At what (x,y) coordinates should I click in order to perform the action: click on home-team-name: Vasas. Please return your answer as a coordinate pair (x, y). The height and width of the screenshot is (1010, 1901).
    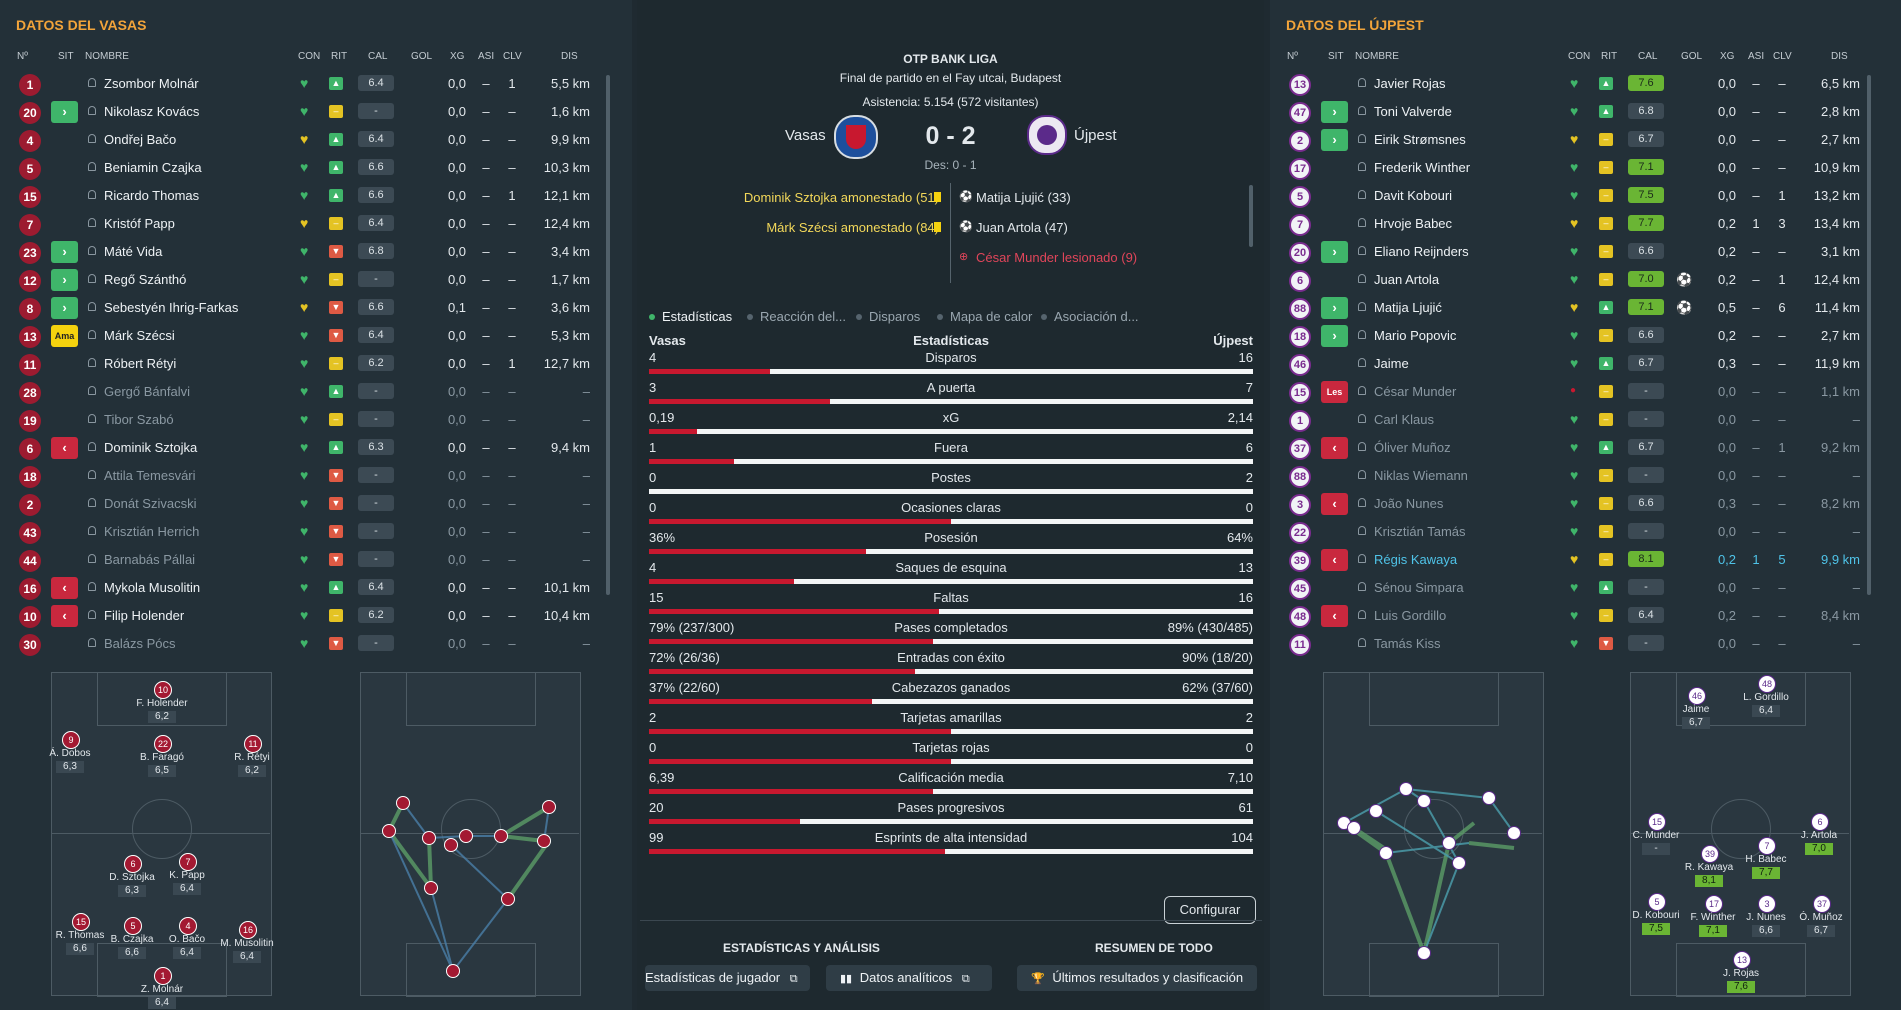
    Looking at the image, I should click on (805, 135).